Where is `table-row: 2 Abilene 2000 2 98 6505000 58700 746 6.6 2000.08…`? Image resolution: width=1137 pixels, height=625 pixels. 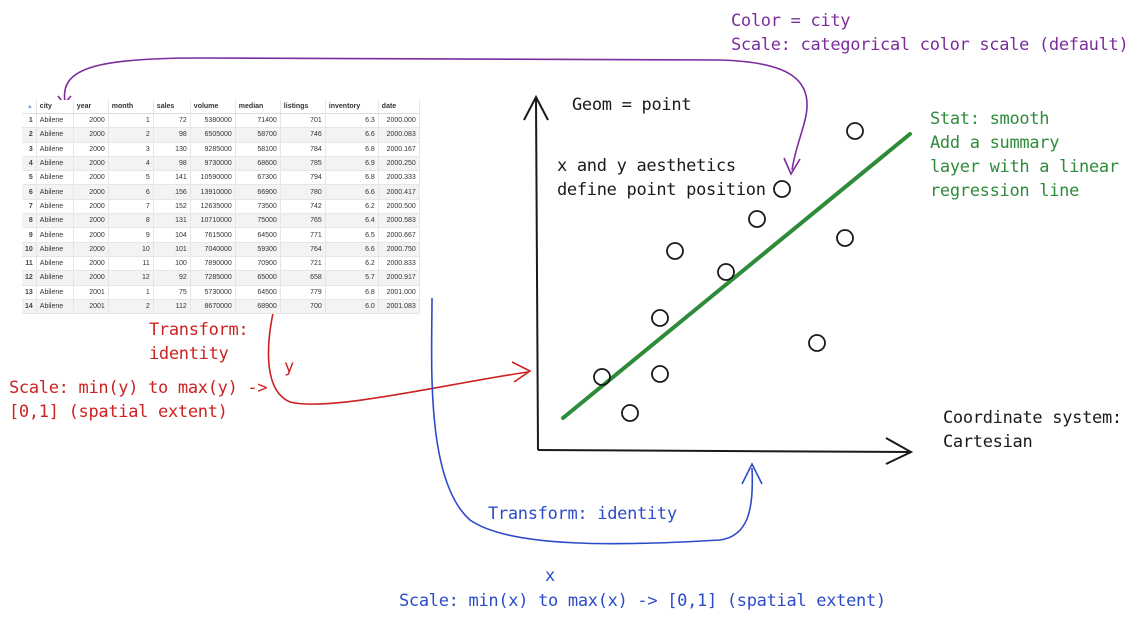
table-row: 2 Abilene 2000 2 98 6505000 58700 746 6.6 2000.08… is located at coordinates (221, 135).